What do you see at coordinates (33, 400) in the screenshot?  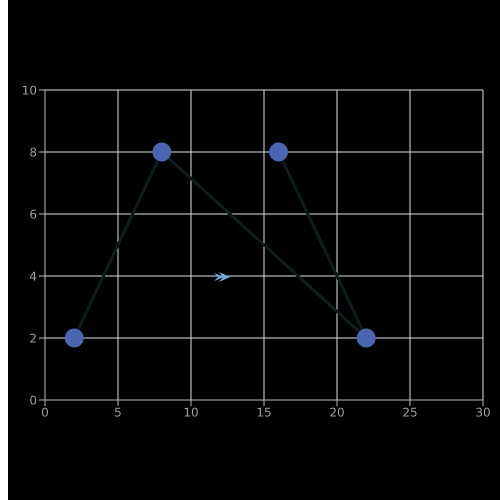 I see `y-tick-label: 0` at bounding box center [33, 400].